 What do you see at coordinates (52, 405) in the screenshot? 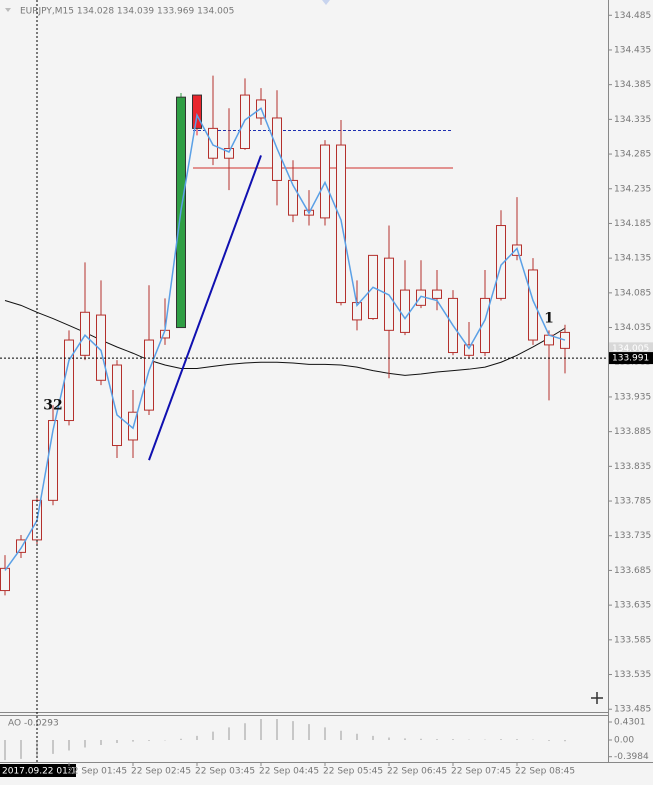
I see `annotation: 32` at bounding box center [52, 405].